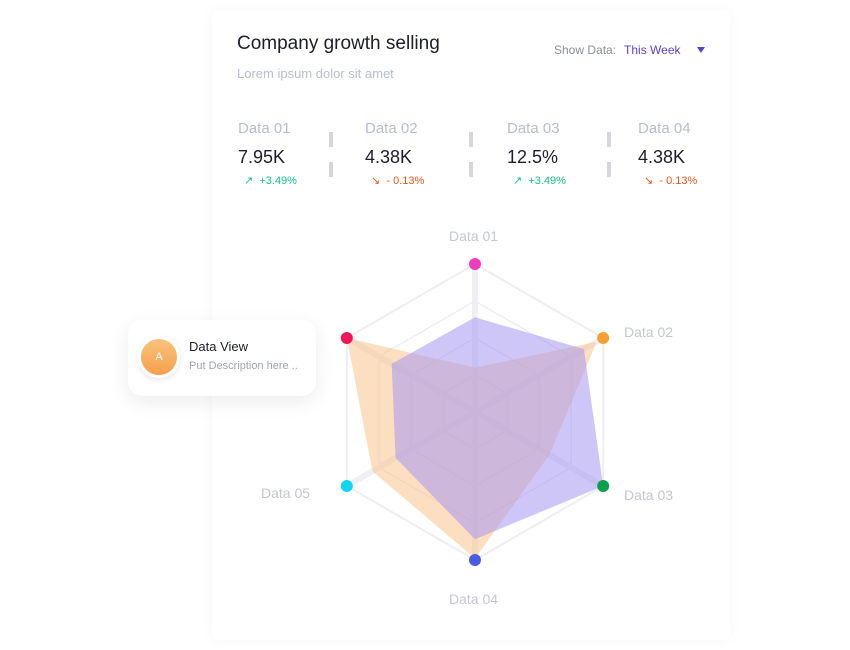 This screenshot has width=850, height=650. I want to click on stat-3: Data 03 12.5% ↗ +3.49%, so click(536, 153).